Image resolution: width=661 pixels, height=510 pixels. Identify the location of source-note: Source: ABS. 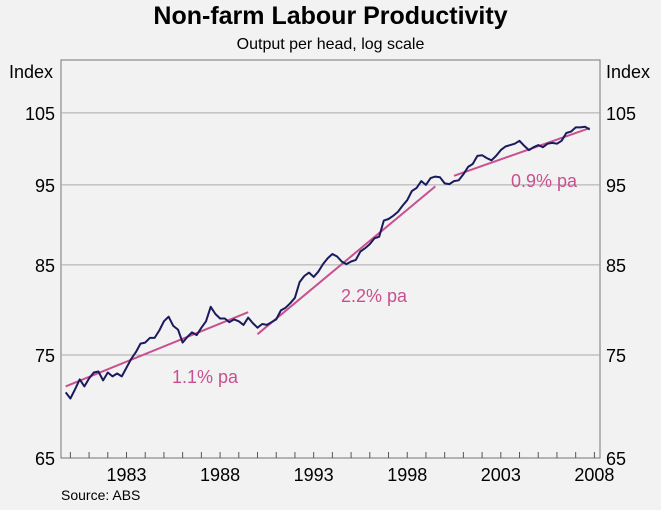
(101, 495).